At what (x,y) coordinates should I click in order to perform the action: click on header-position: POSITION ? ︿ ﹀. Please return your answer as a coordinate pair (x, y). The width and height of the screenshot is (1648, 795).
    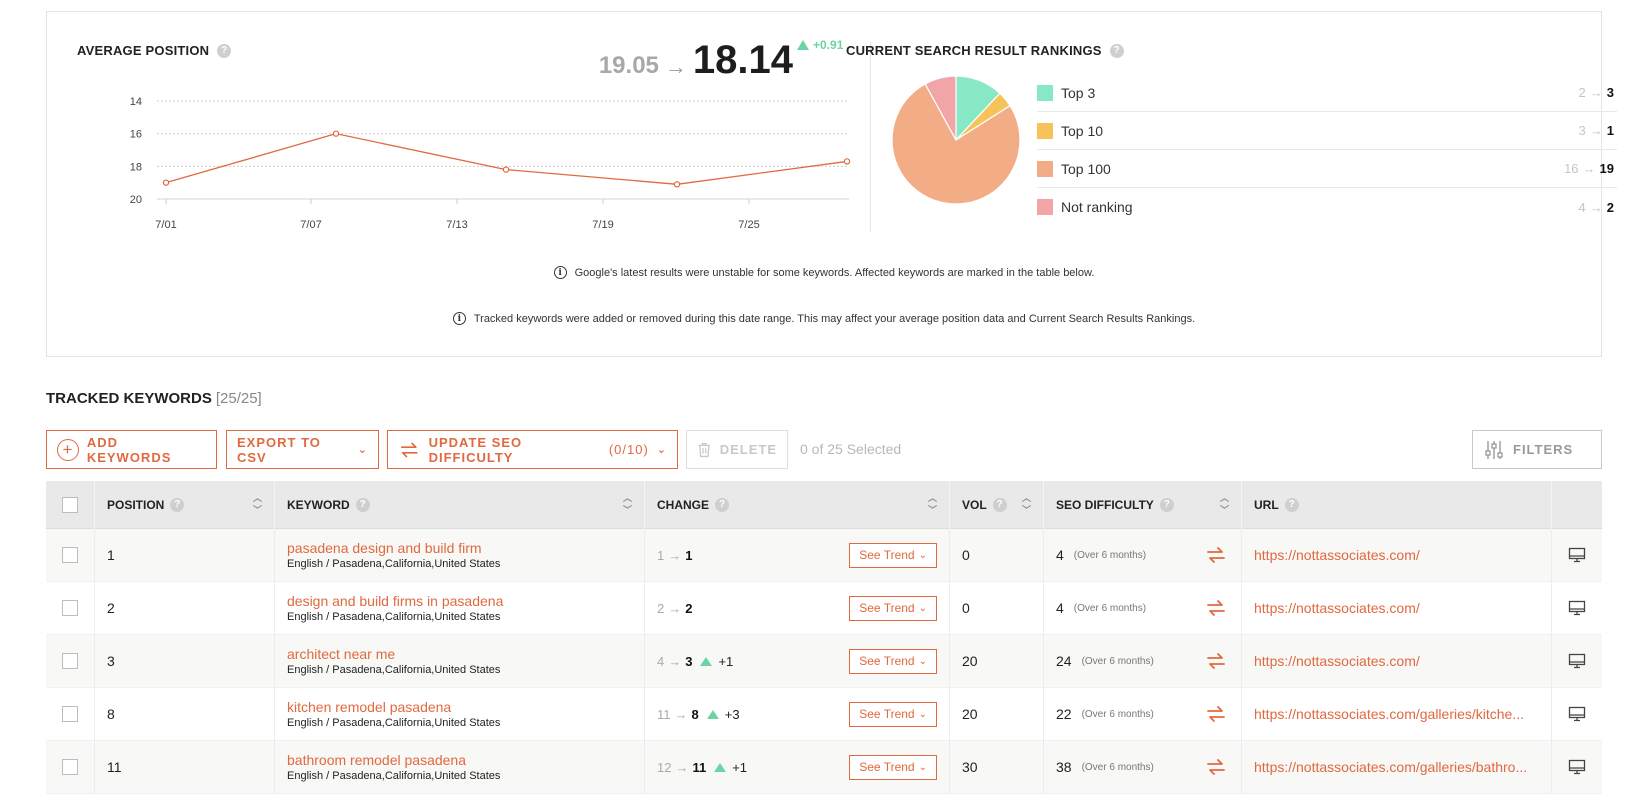
    Looking at the image, I should click on (185, 504).